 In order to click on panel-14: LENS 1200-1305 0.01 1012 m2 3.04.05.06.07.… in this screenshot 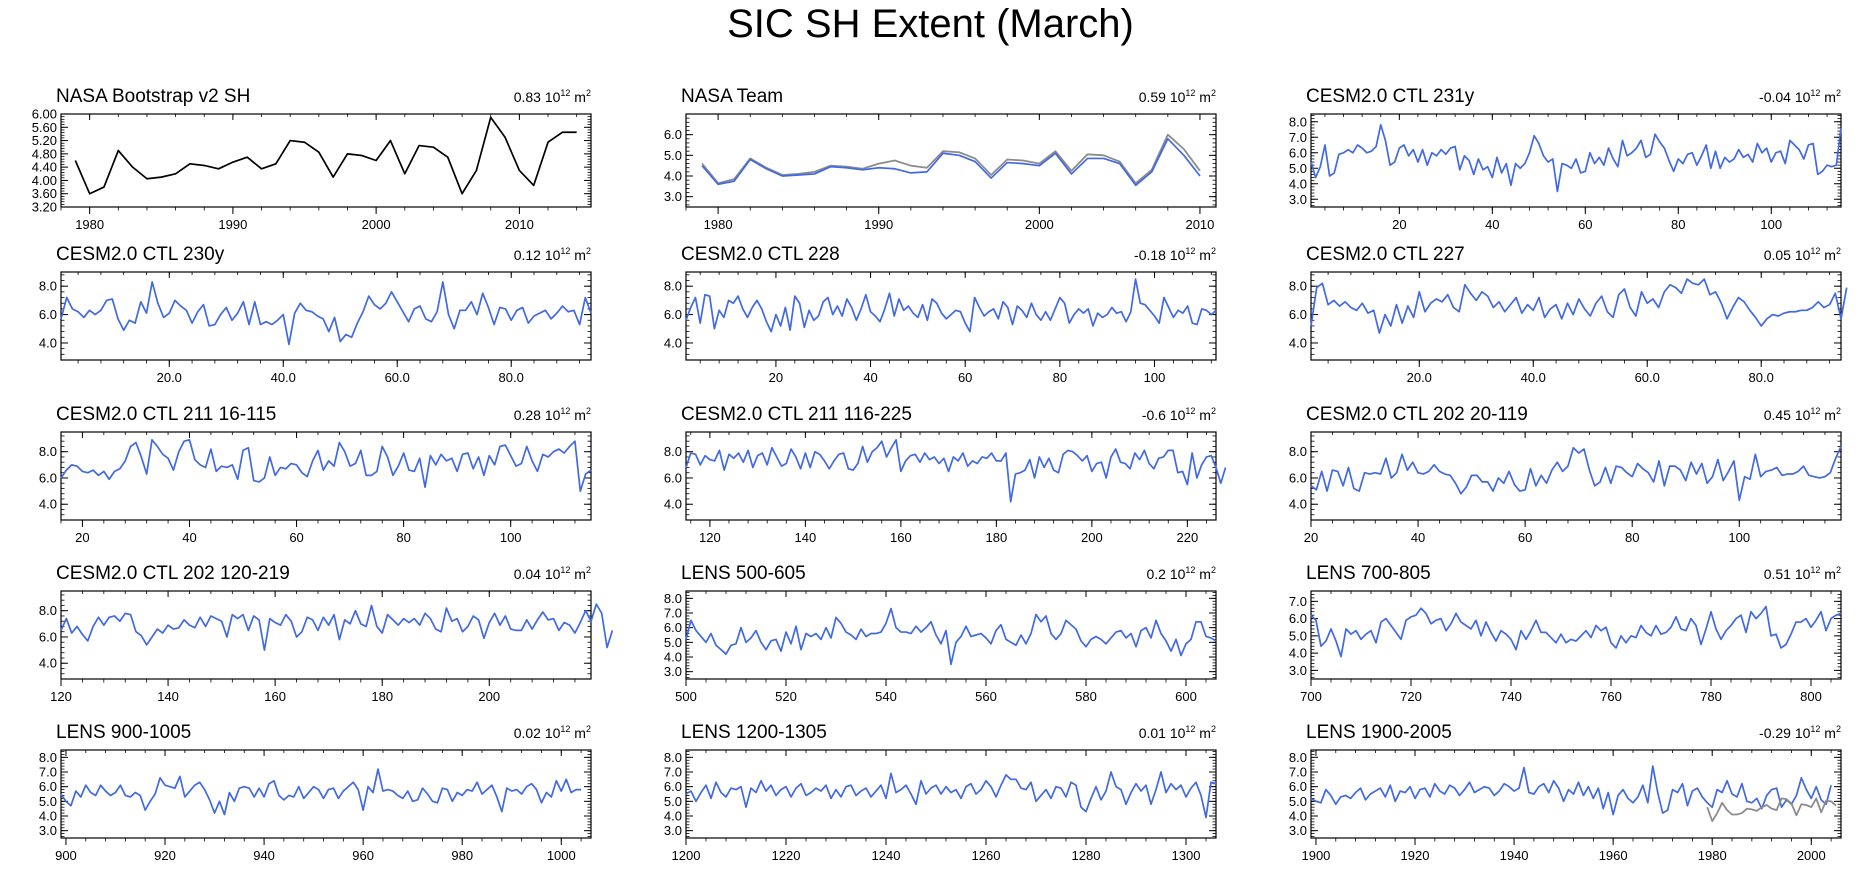, I will do `click(940, 792)`.